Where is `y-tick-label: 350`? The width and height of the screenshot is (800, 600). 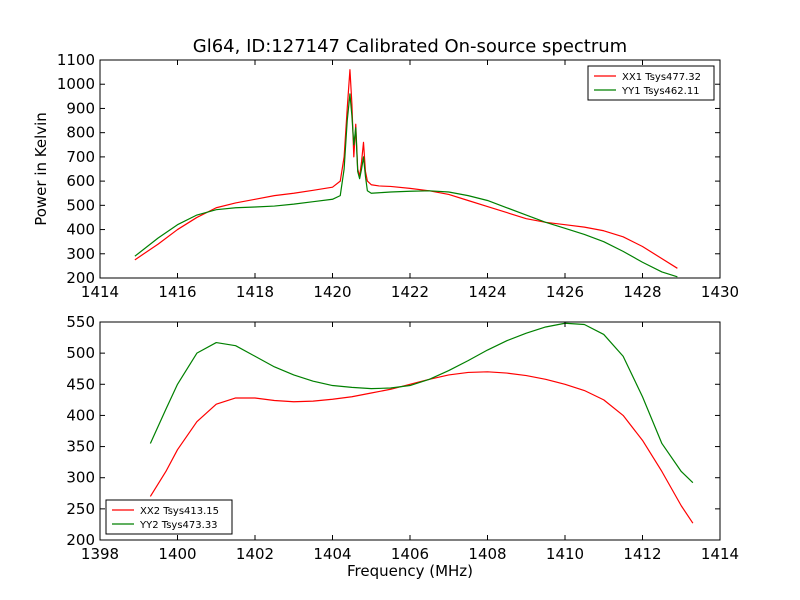 y-tick-label: 350 is located at coordinates (80, 447).